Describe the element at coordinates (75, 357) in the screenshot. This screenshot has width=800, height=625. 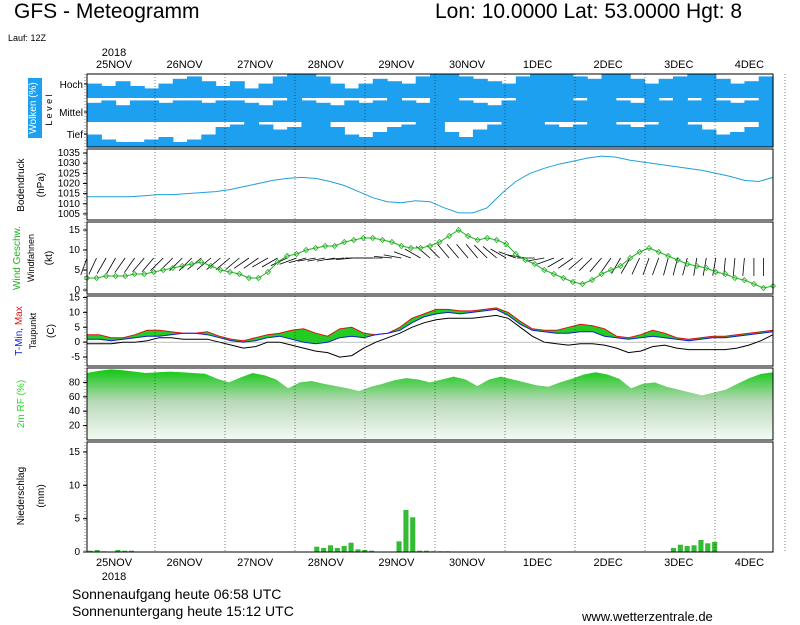
I see `temp-tick-label: -5` at that location.